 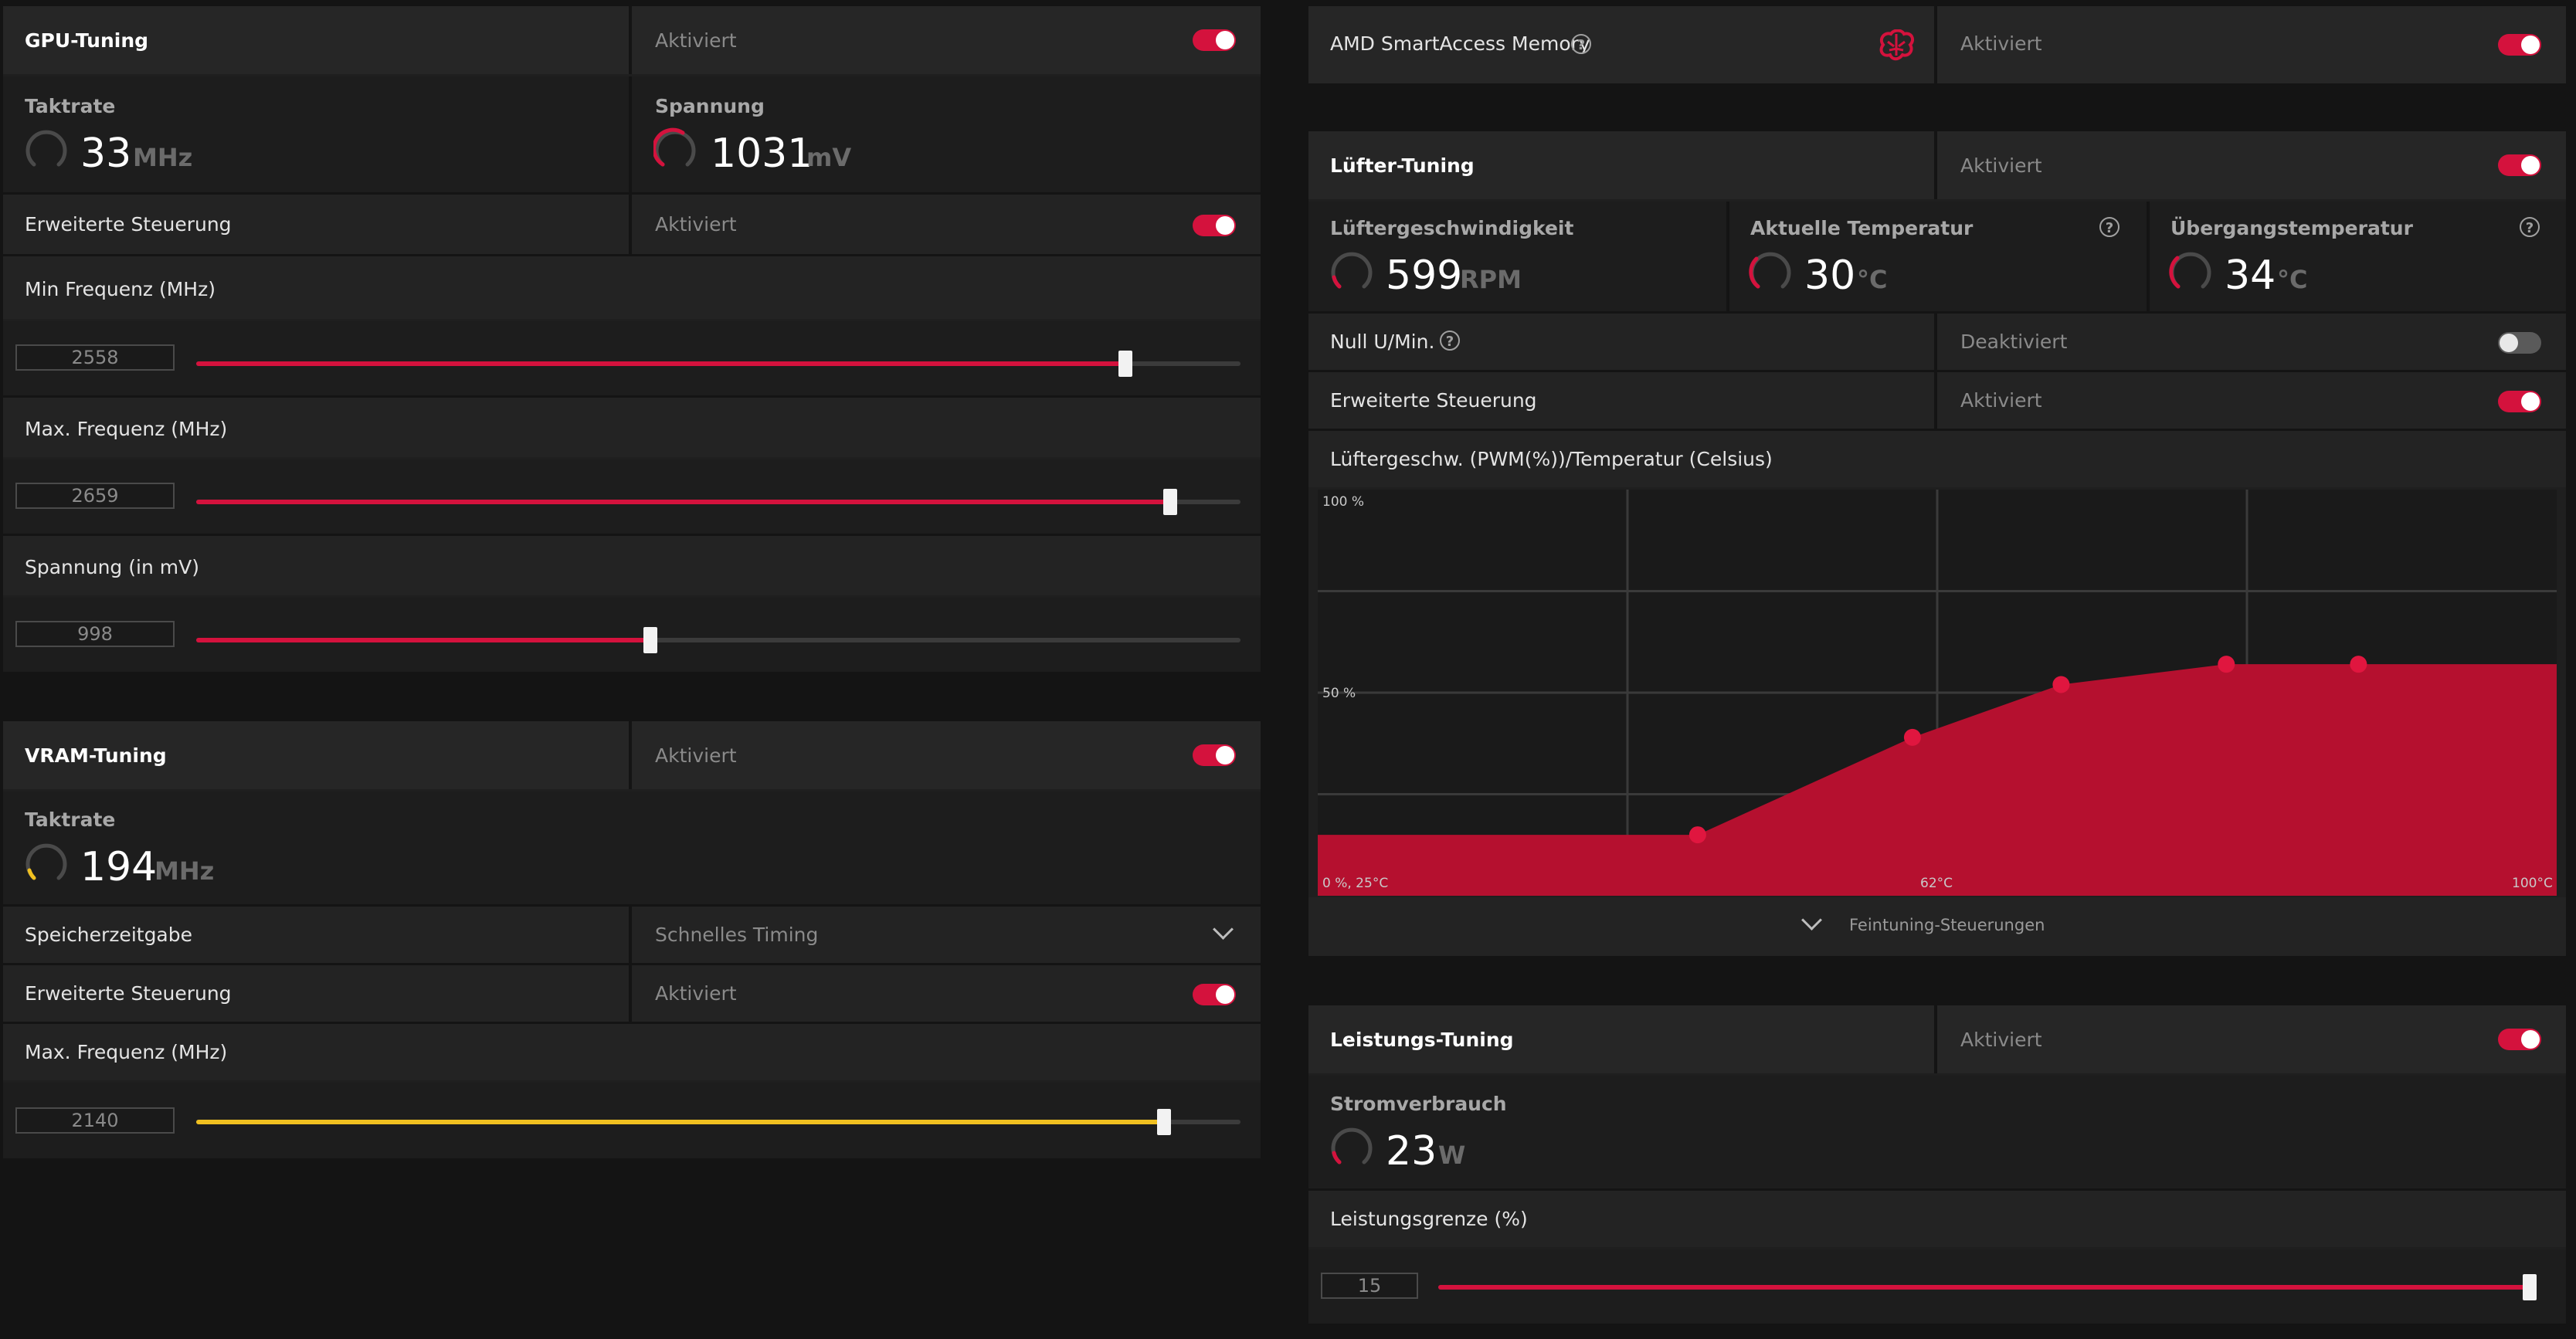 I want to click on fan-curve-chart: 100 % 50 % 0 %, 25°C 62°C 100°C, so click(x=1937, y=693).